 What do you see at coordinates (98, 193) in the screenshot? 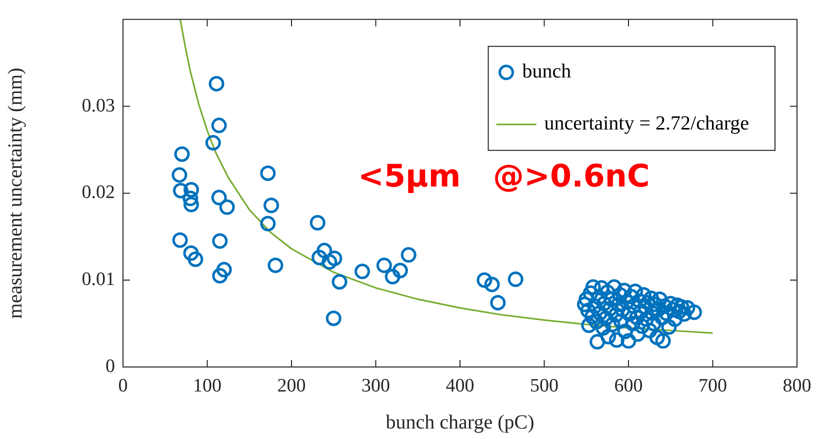
I see `y-tick-label: 0.02` at bounding box center [98, 193].